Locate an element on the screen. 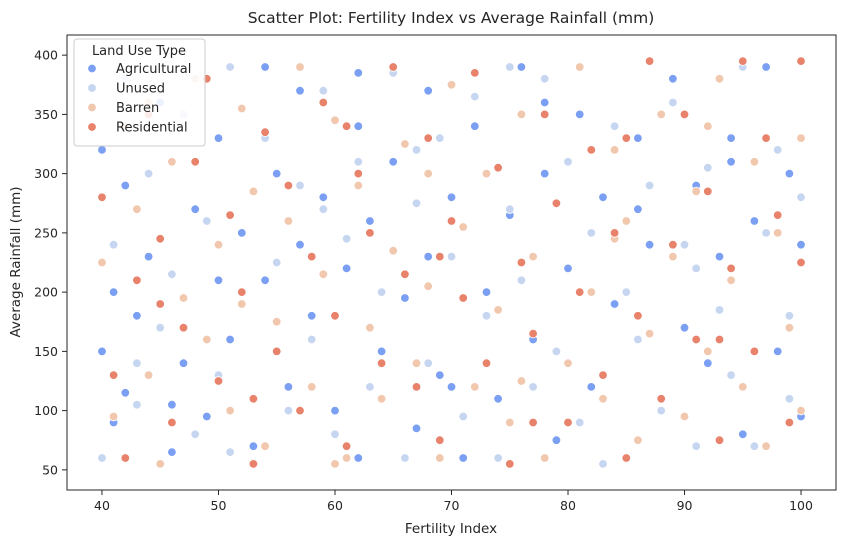  legend-marker-unused is located at coordinates (92, 88).